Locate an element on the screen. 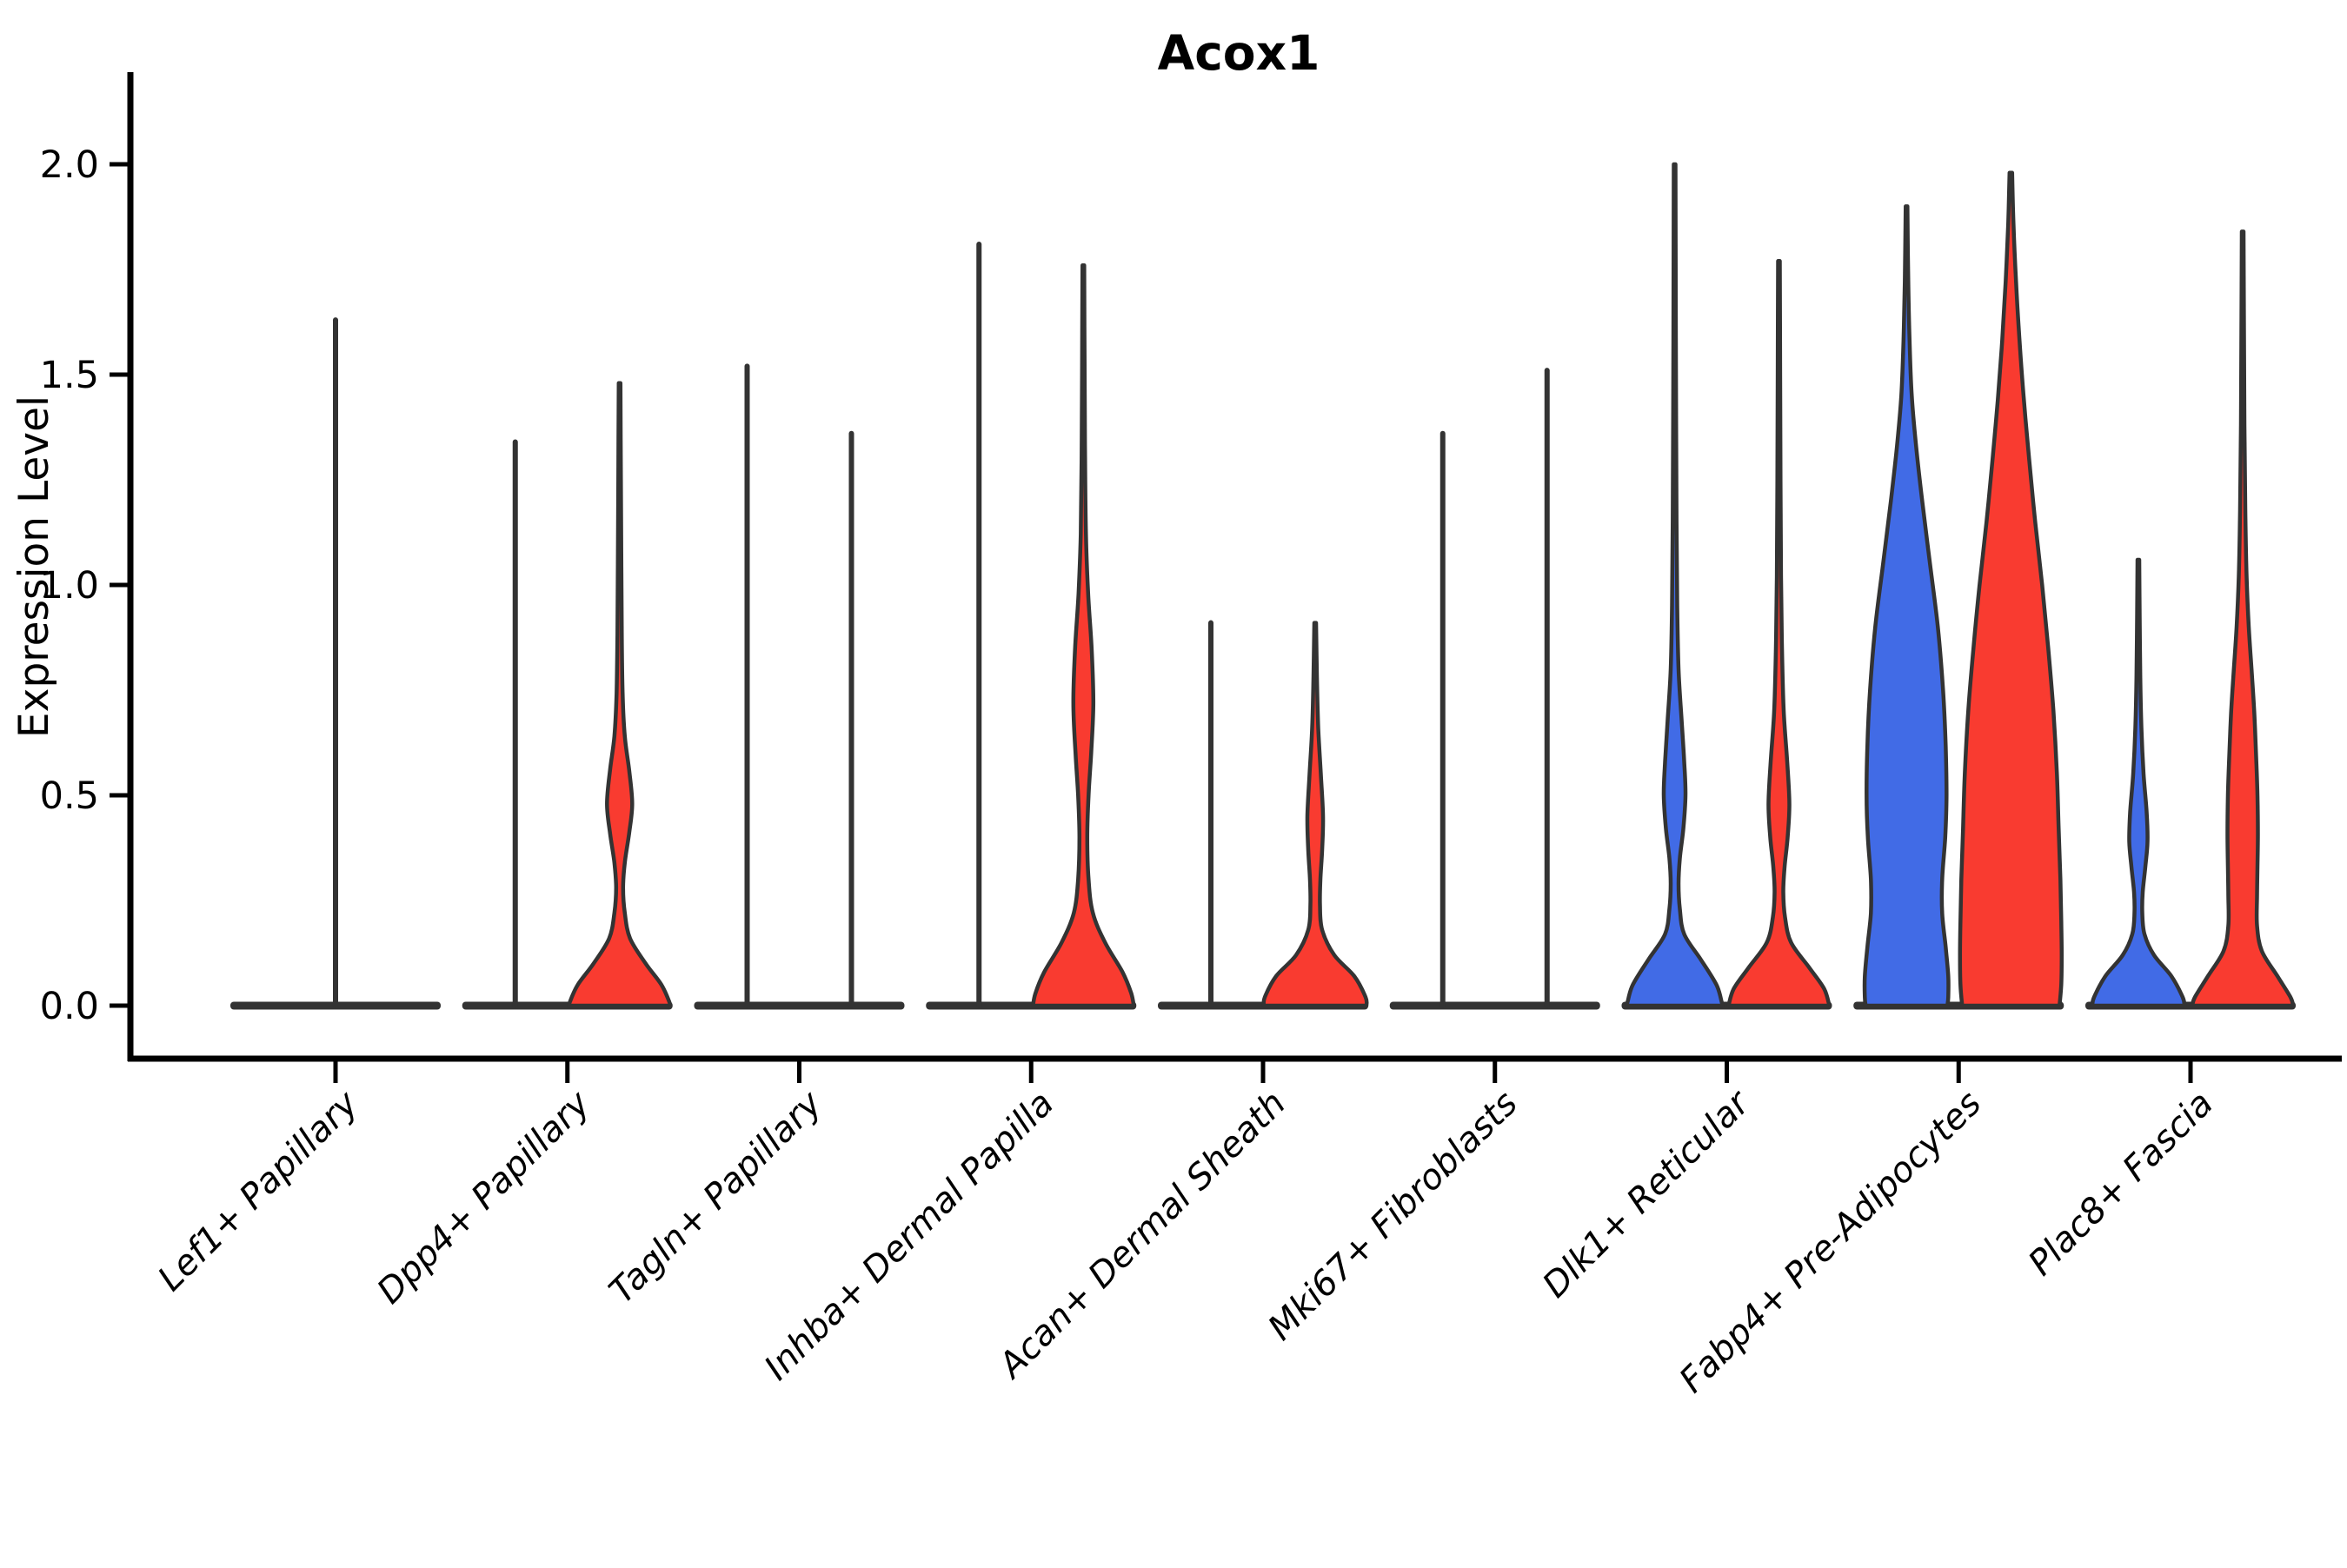 The width and height of the screenshot is (2347, 1568). zero-baseline-bar-tagln-papillary is located at coordinates (799, 1005).